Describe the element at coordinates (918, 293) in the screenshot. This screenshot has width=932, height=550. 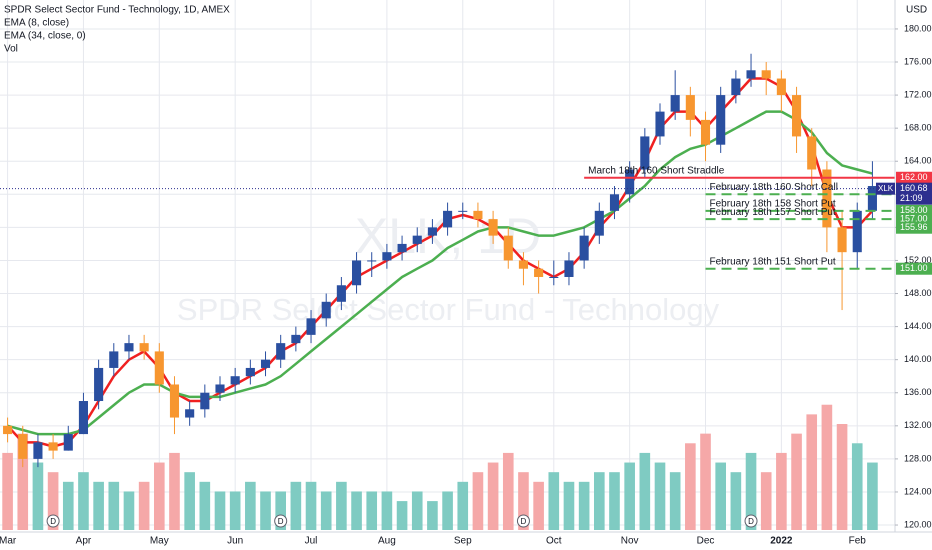
I see `y-tick-label: 148.00` at that location.